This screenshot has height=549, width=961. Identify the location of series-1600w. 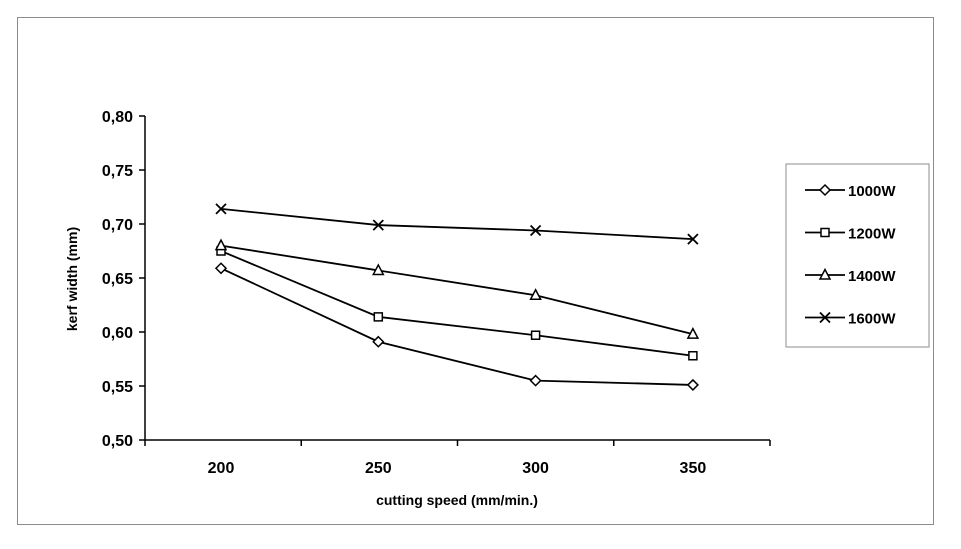
(457, 224).